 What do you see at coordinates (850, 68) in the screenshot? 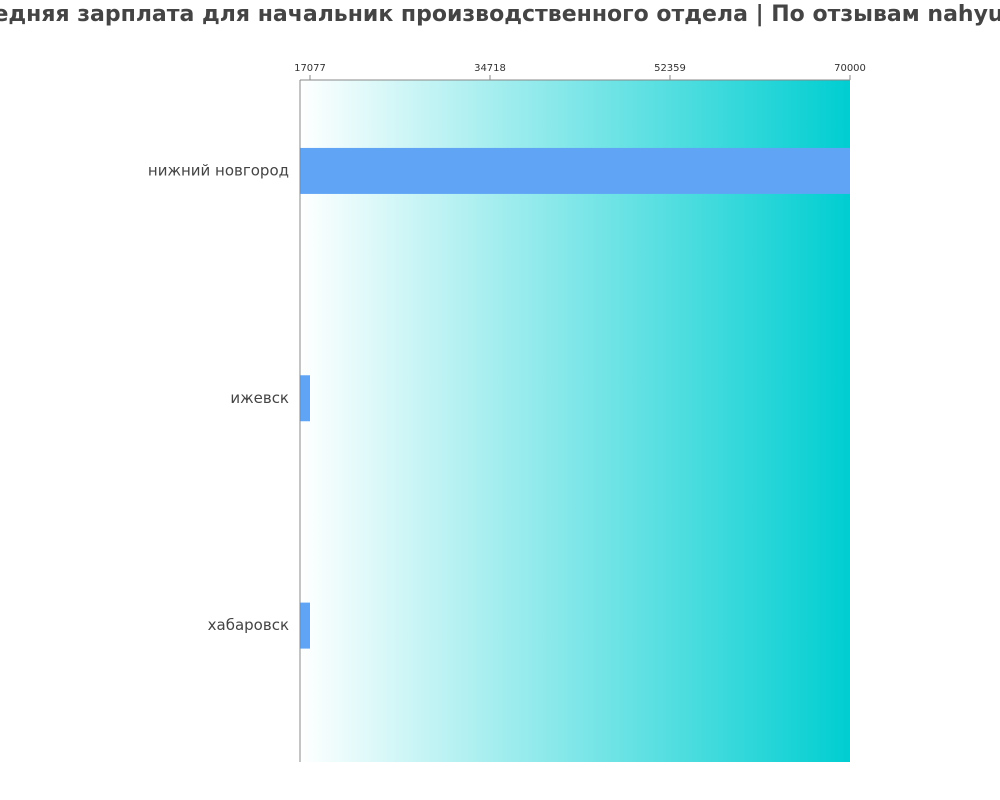
I see `x-tick-label: 70000` at bounding box center [850, 68].